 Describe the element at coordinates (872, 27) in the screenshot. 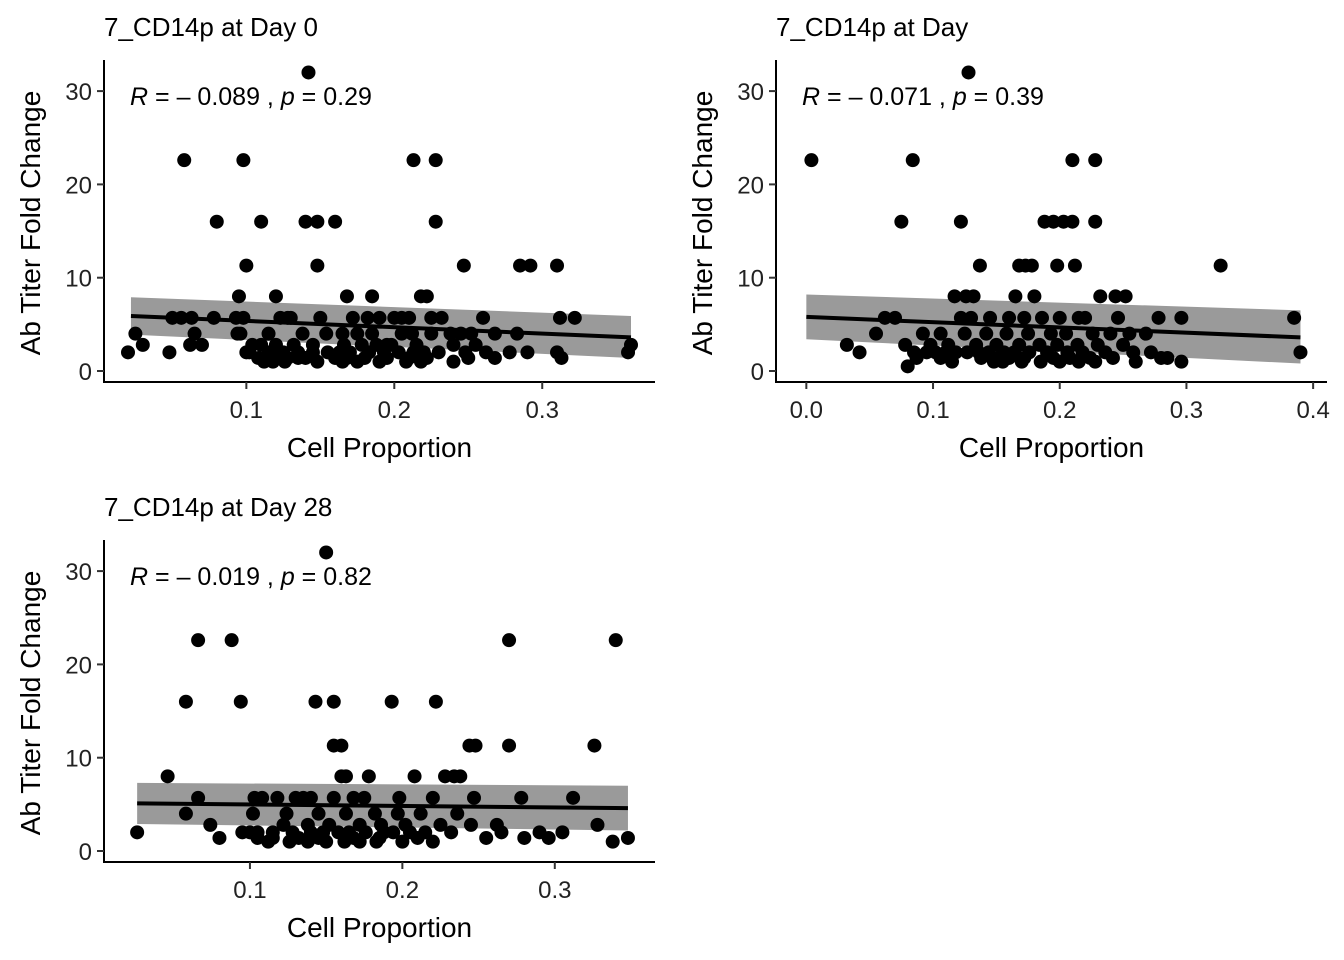

I see `panel-title: 7_CD14p at Day` at that location.